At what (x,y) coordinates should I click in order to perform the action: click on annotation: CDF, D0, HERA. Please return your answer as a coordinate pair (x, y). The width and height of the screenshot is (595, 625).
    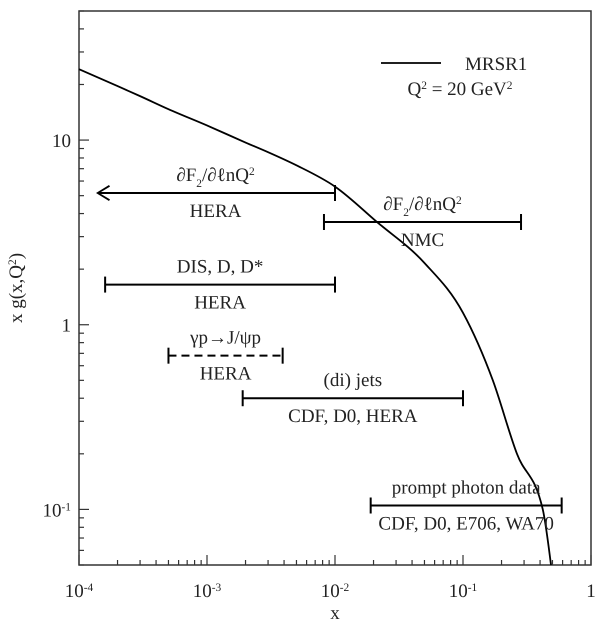
    Looking at the image, I should click on (353, 417).